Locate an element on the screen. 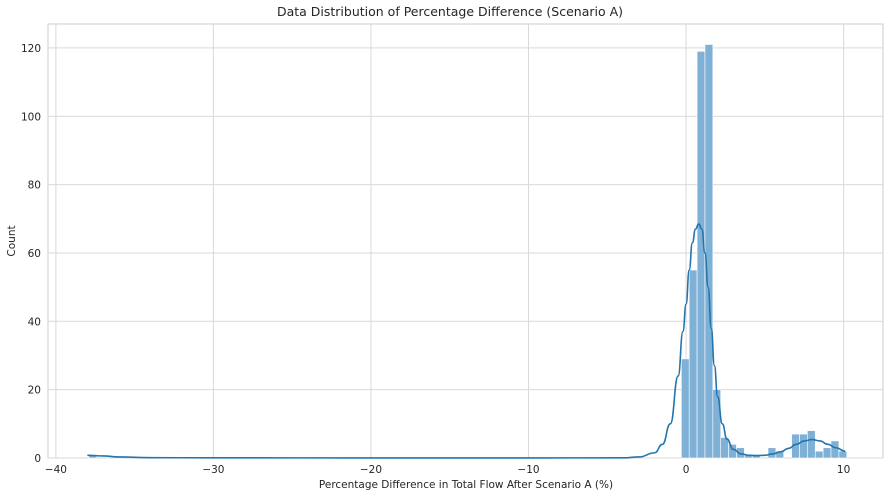 This screenshot has width=891, height=496. y-tick-label: 120 is located at coordinates (31, 49).